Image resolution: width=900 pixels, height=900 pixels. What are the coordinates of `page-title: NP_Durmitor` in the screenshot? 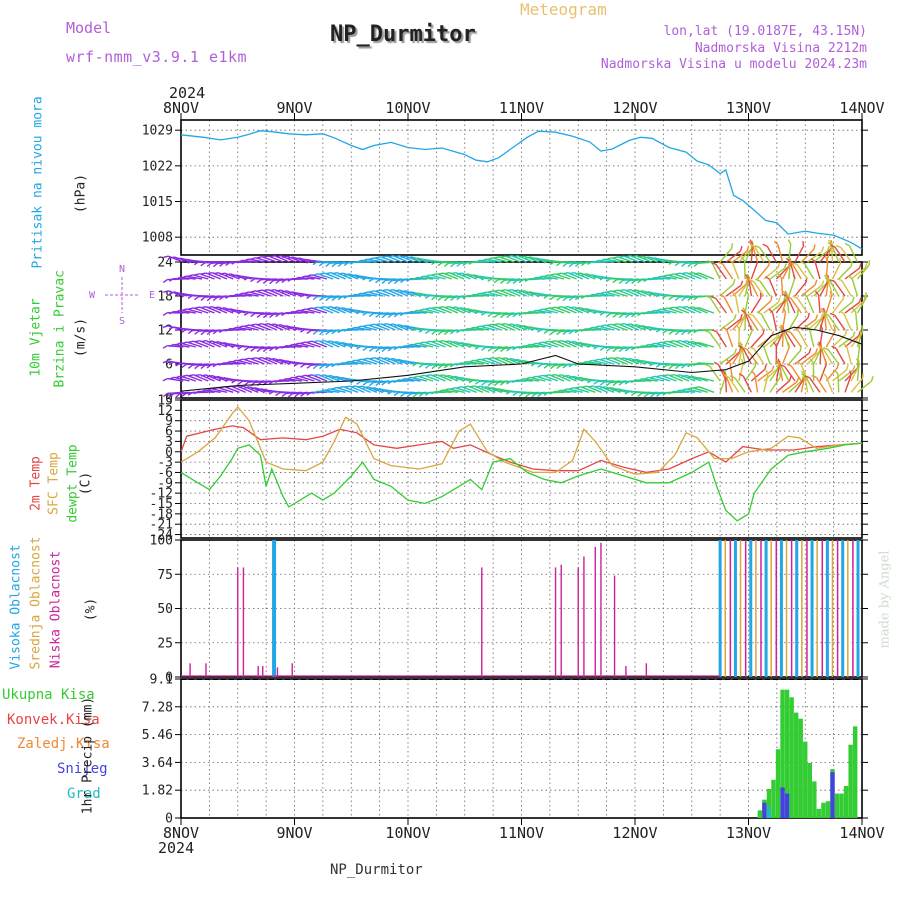 It's located at (403, 34).